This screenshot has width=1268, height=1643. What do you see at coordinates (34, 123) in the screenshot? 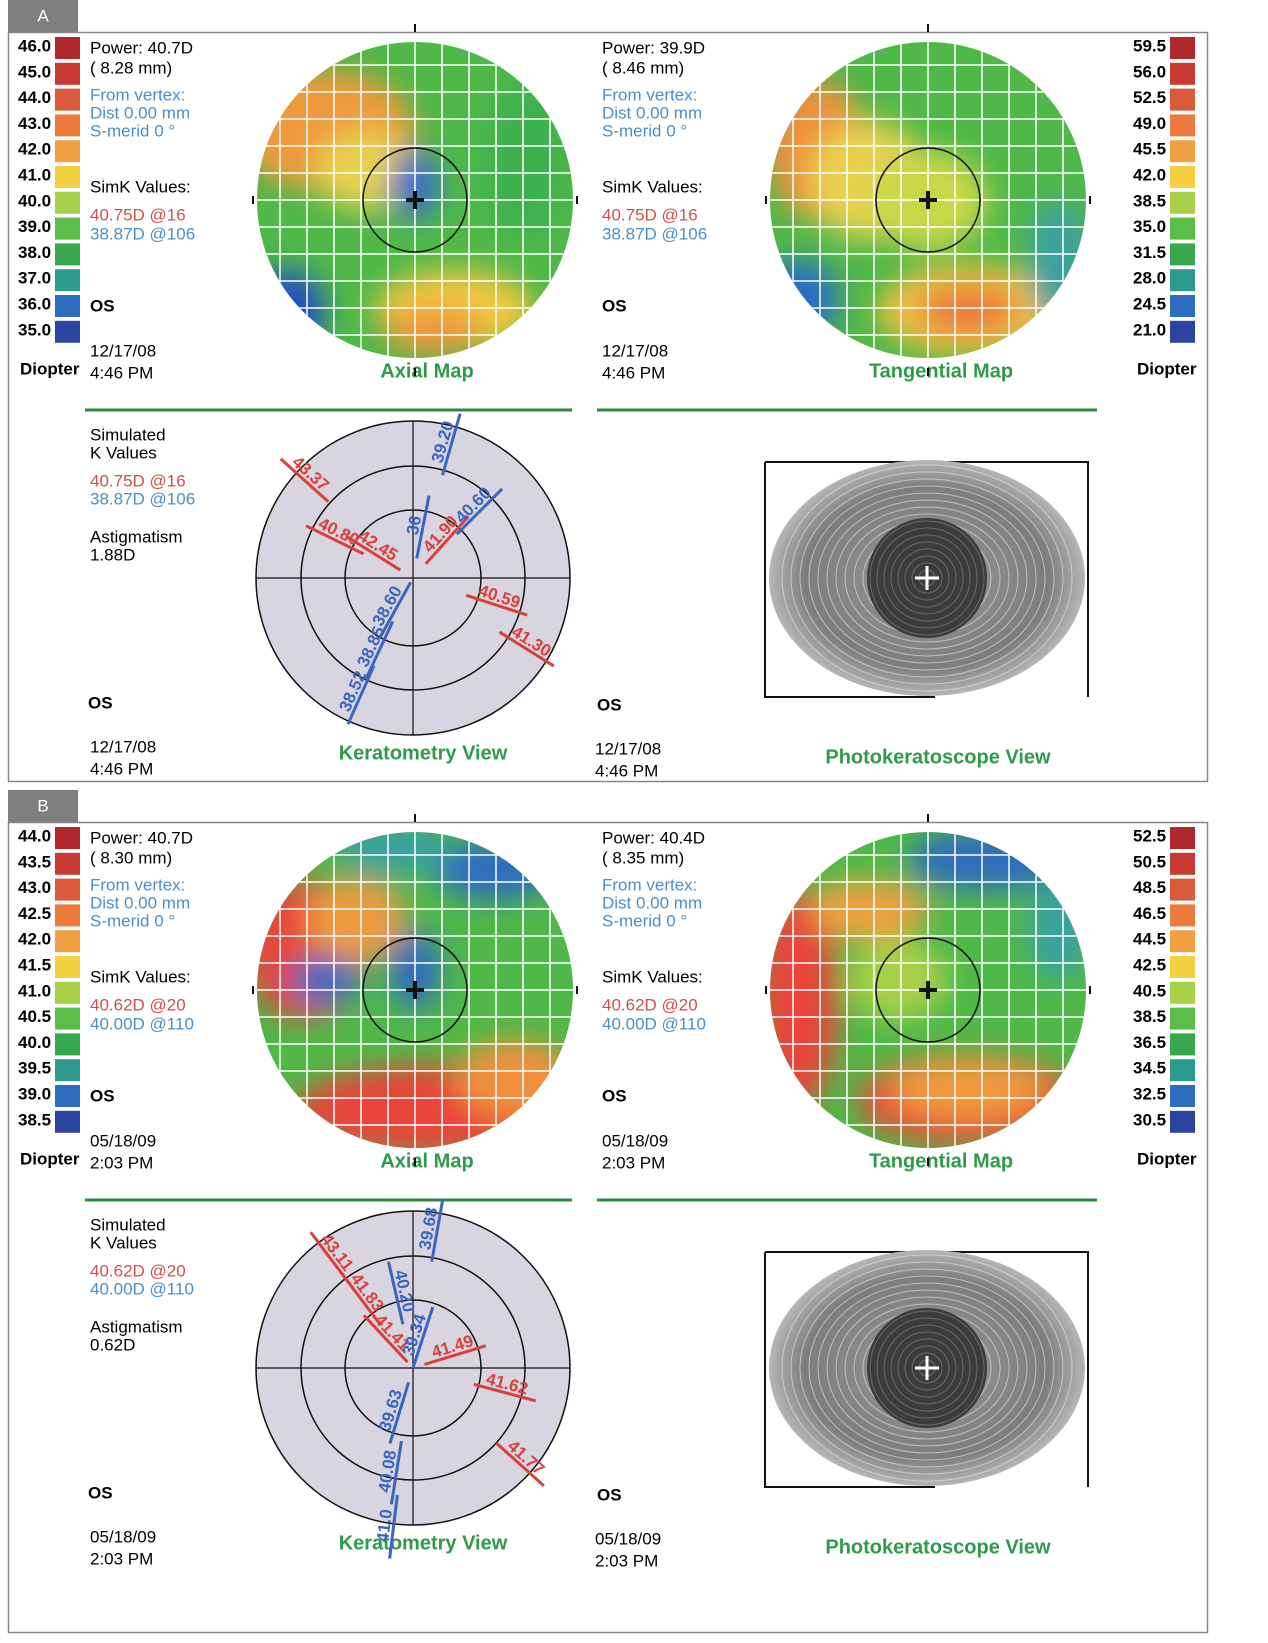
I see `scale-label: 43.0` at bounding box center [34, 123].